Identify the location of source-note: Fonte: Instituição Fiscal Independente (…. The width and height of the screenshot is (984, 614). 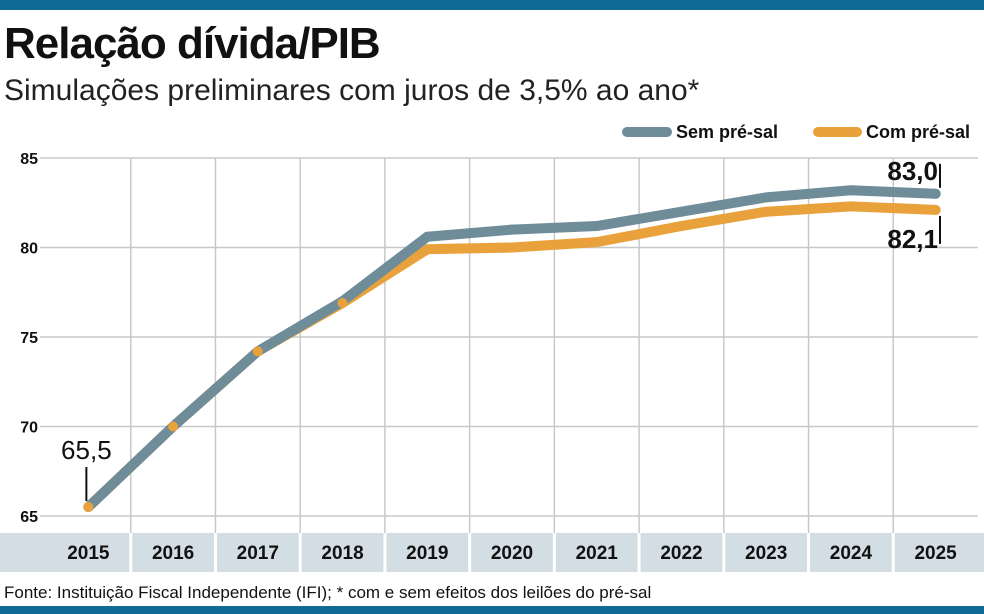
(328, 592).